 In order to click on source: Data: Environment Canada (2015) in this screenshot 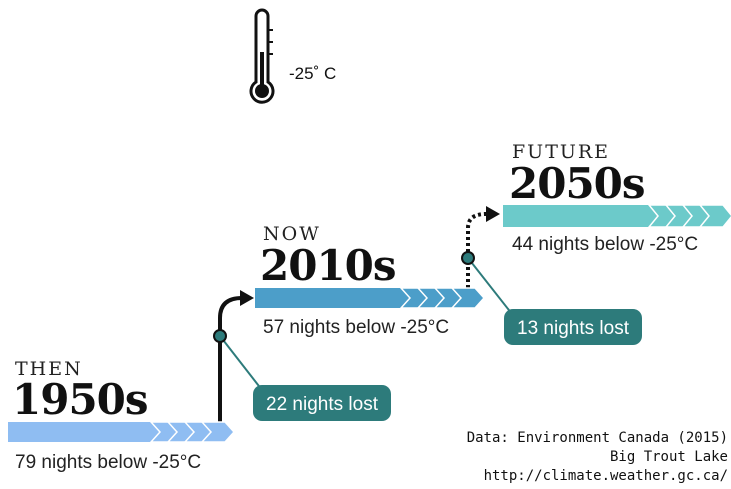, I will do `click(597, 438)`.